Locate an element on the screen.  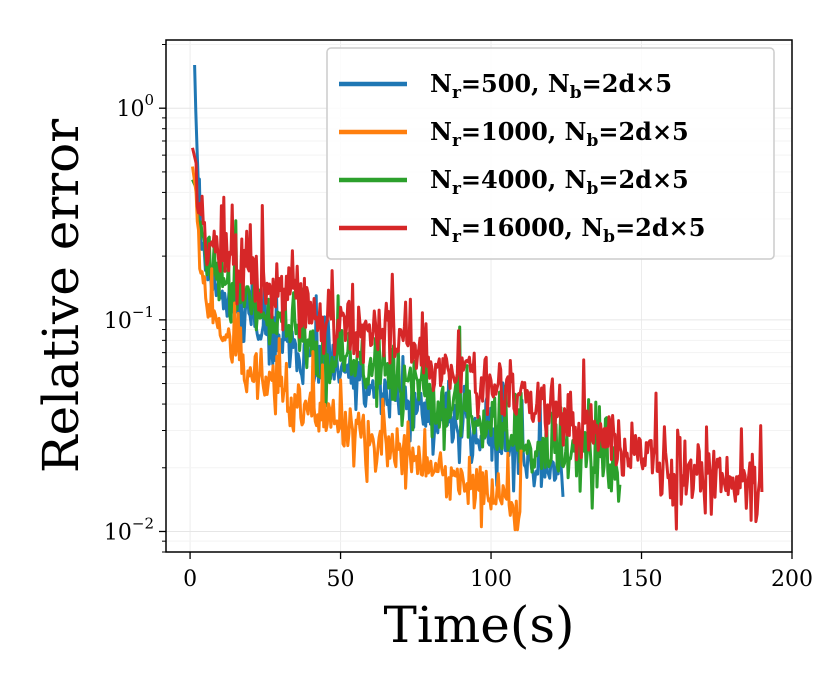
x-tick-label: 50 is located at coordinates (341, 579).